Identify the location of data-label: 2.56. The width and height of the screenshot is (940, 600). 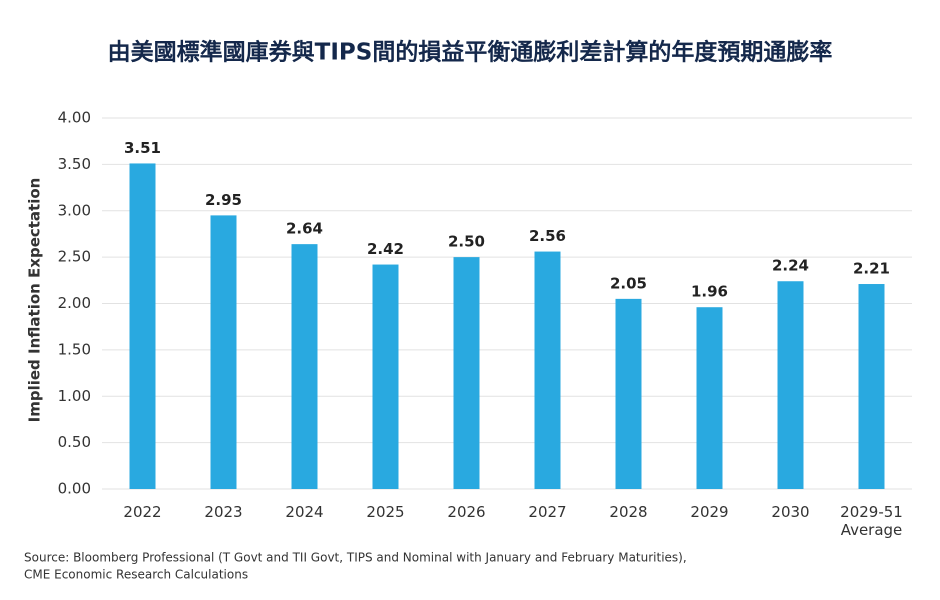
(547, 236).